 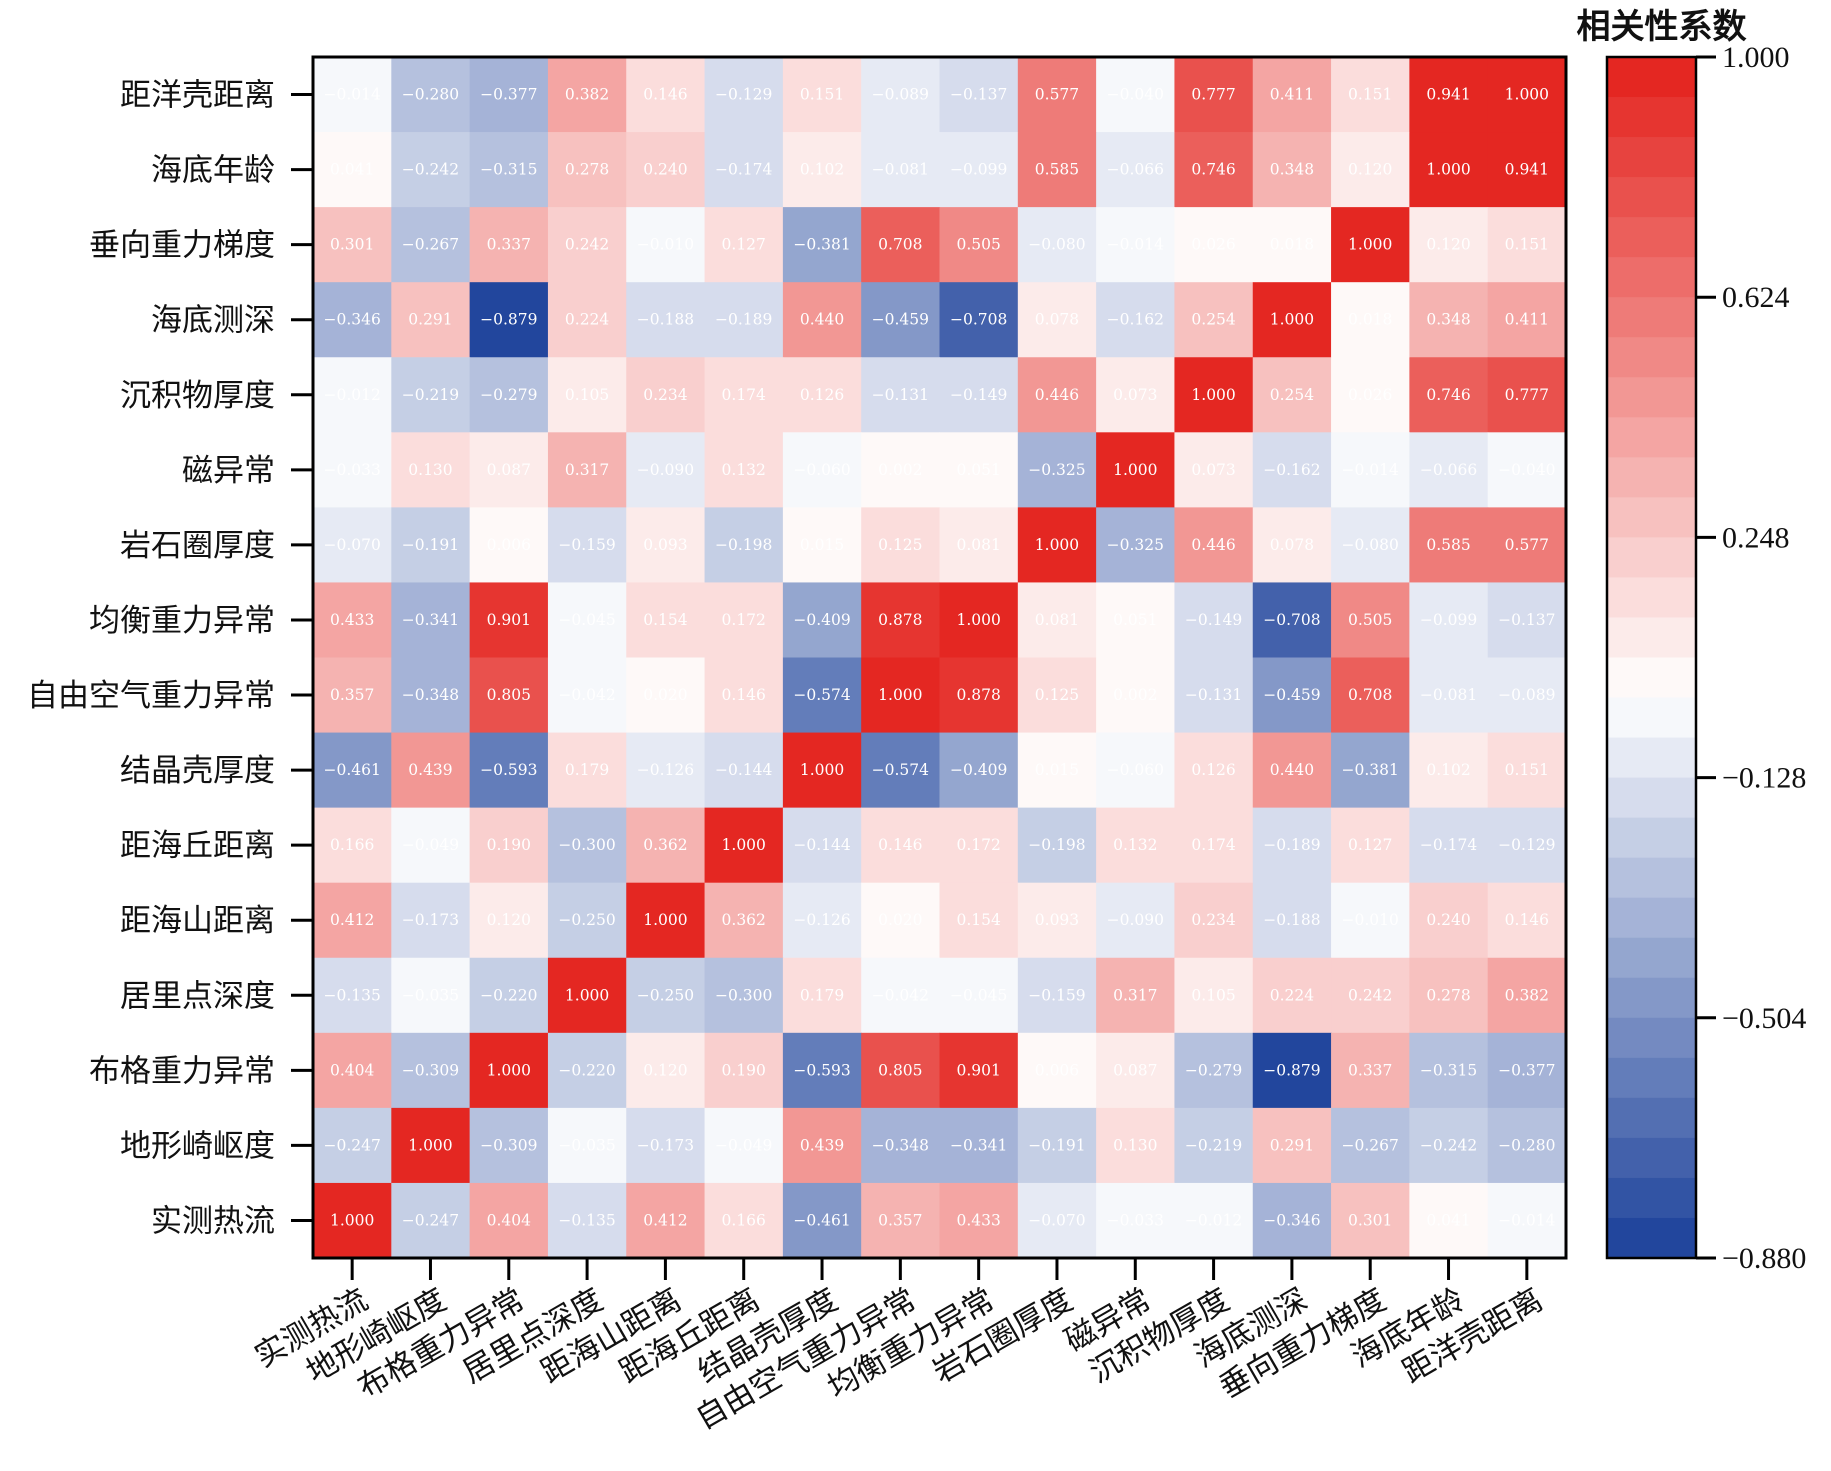 I want to click on cell-value-label: 0.105, so click(x=587, y=395).